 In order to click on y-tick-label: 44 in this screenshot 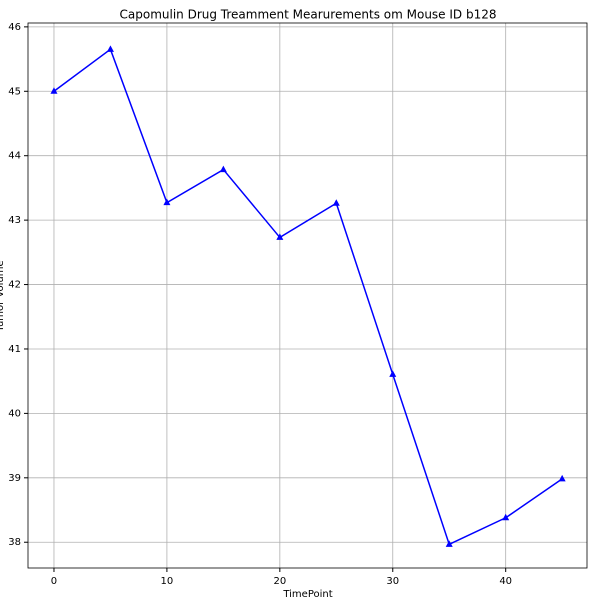, I will do `click(14, 156)`.